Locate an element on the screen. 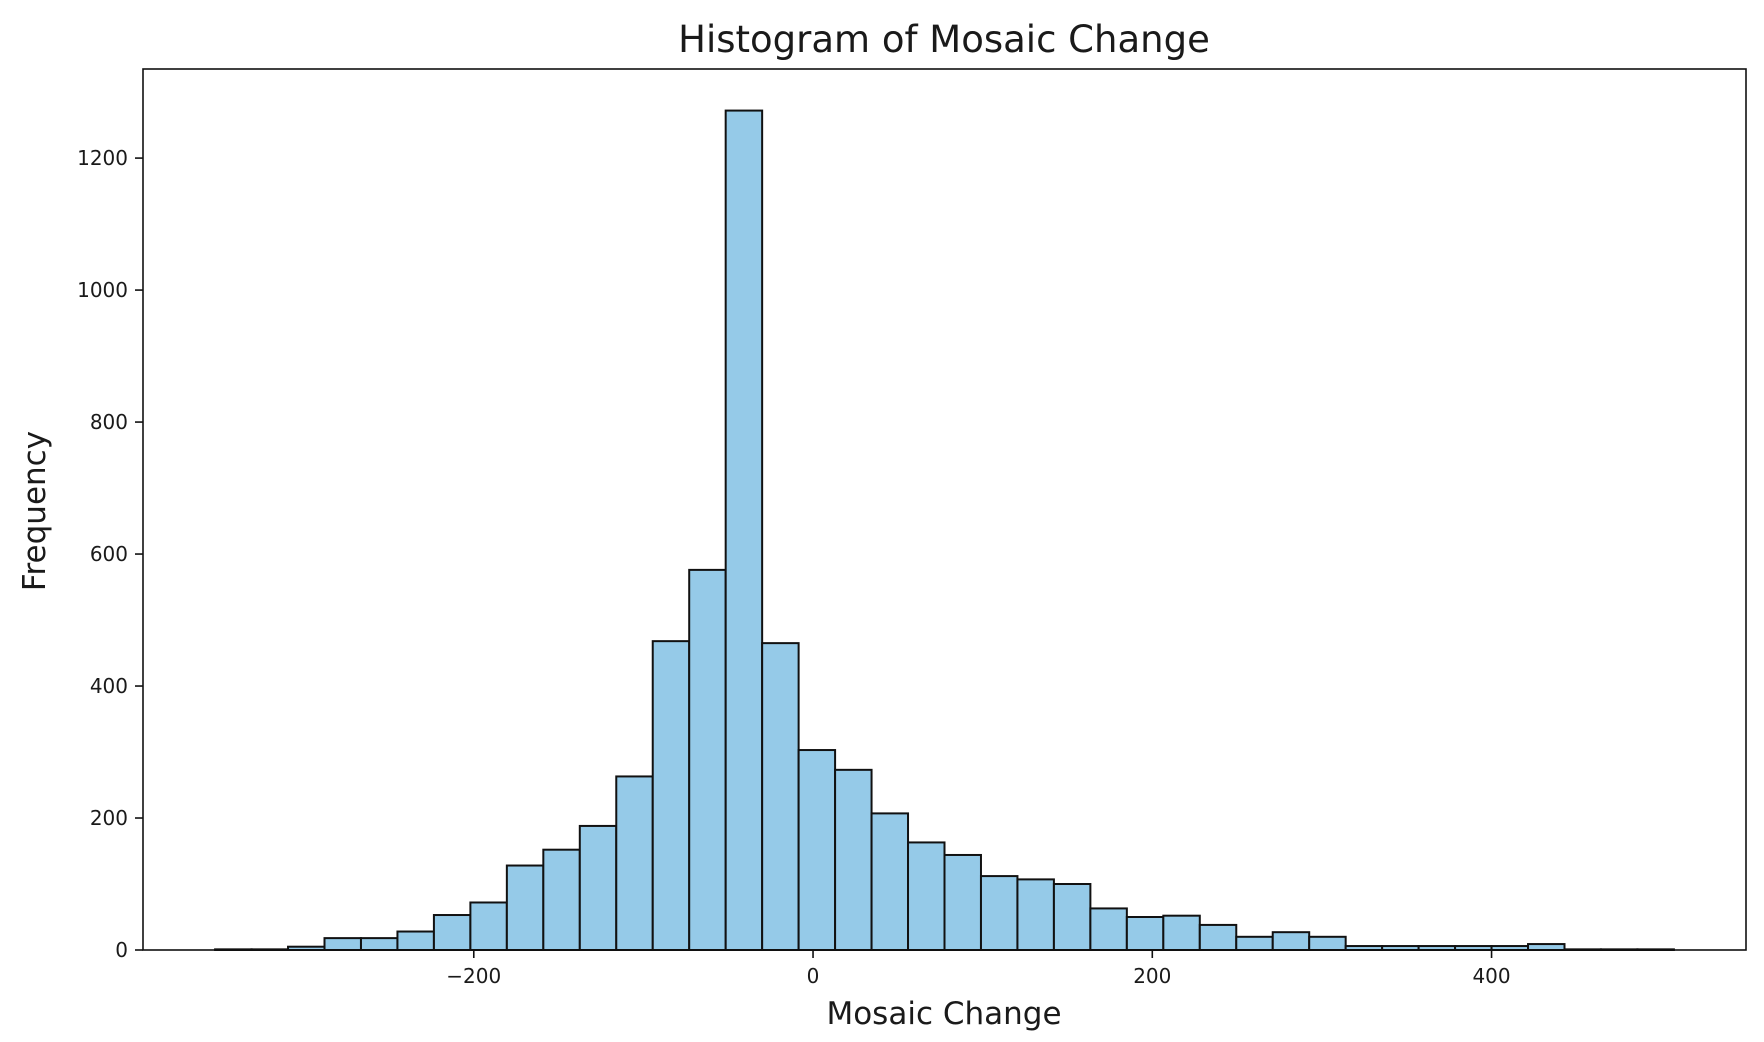 The width and height of the screenshot is (1764, 1042). chart-title: Histogram of Mosaic Change is located at coordinates (944, 39).